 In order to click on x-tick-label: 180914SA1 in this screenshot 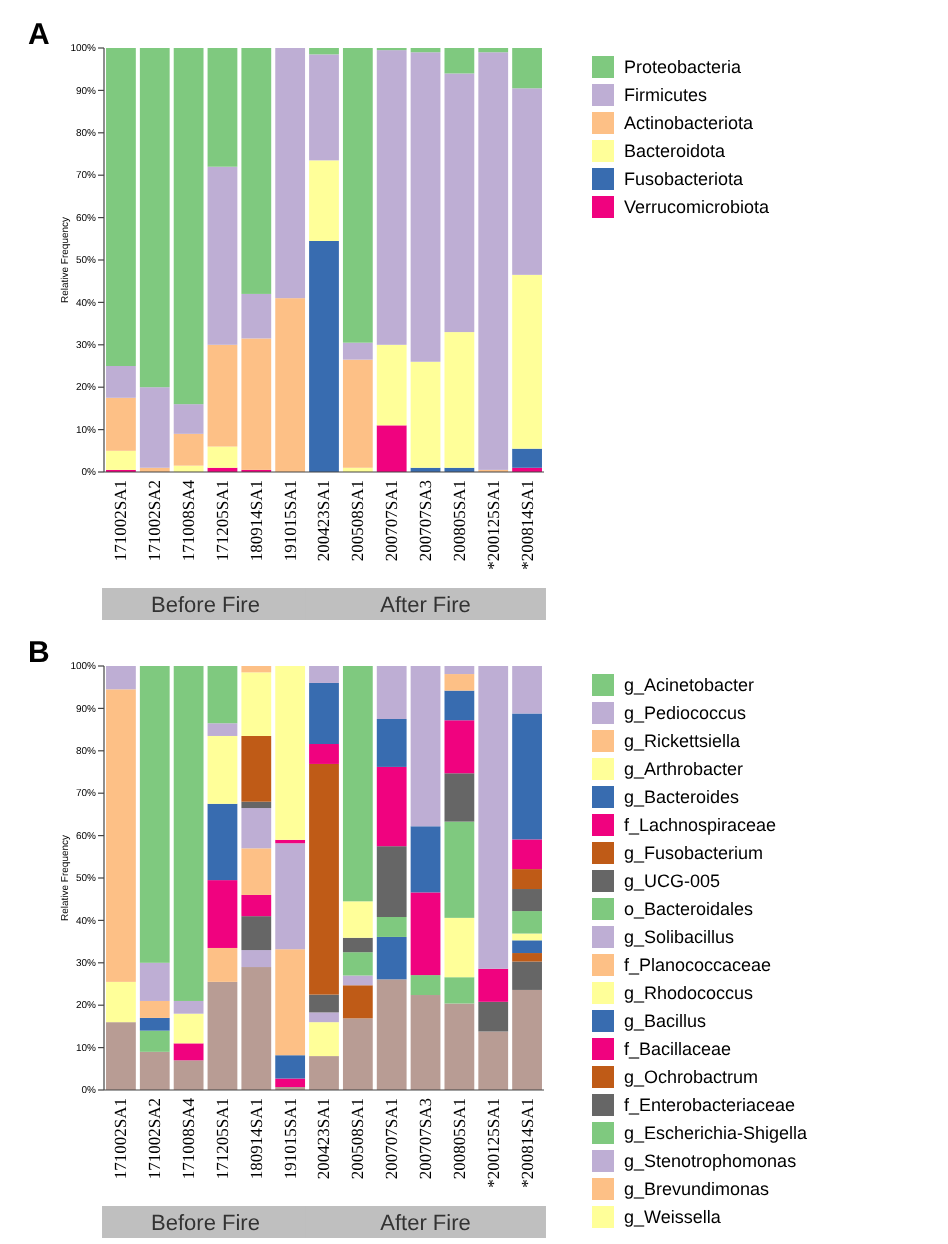, I will do `click(255, 521)`.